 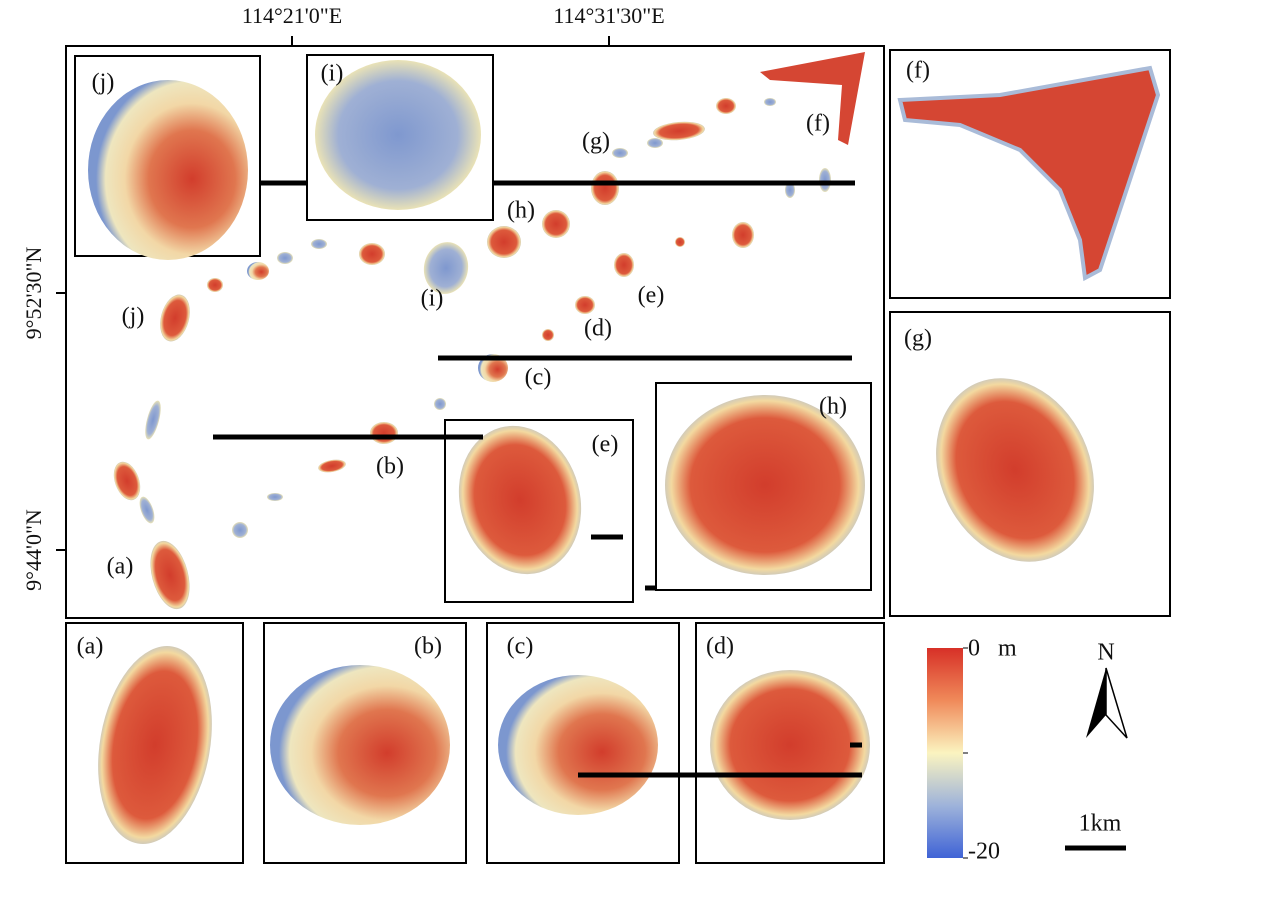 What do you see at coordinates (103, 83) in the screenshot?
I see `inset-label: (j)` at bounding box center [103, 83].